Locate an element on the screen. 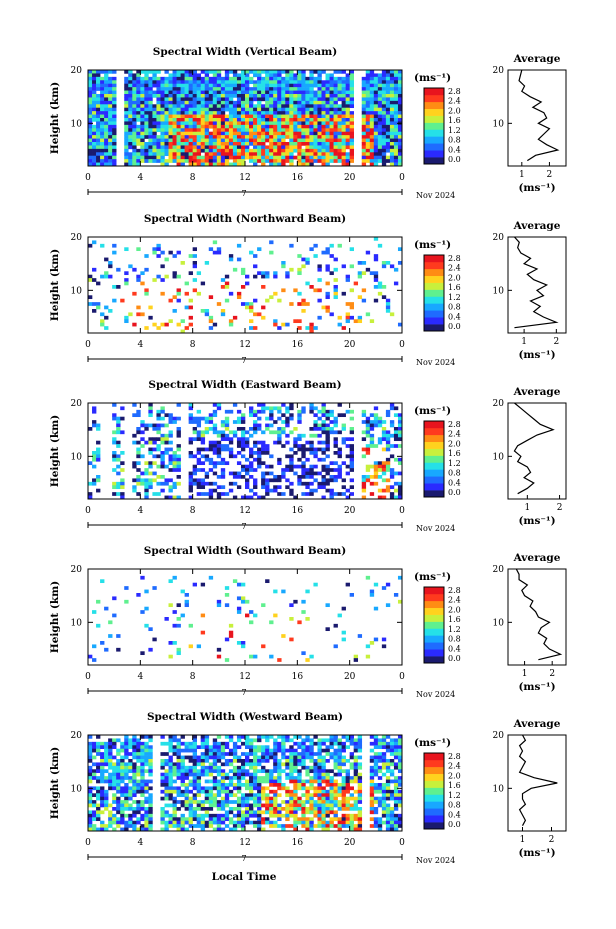 This screenshot has width=616, height=929. x-tick-label: 4 is located at coordinates (140, 345).